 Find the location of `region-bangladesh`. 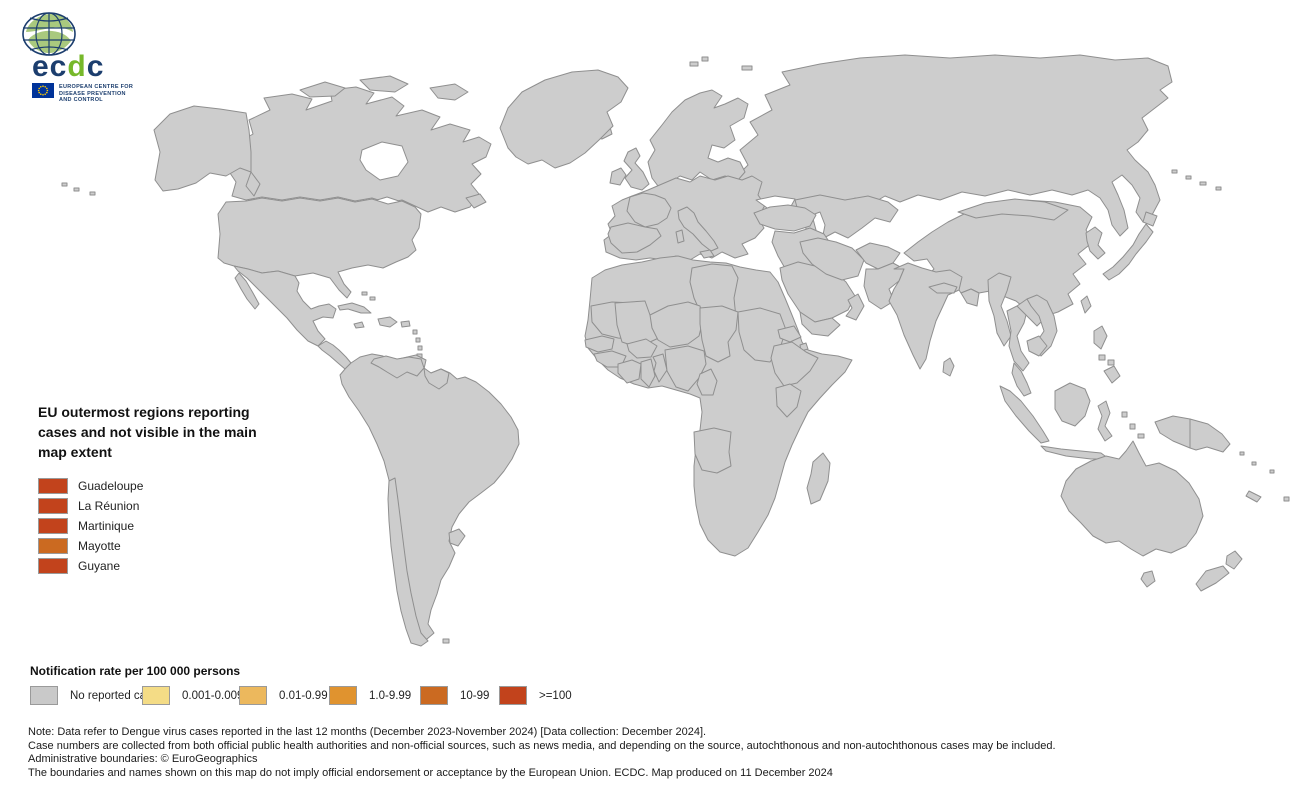

region-bangladesh is located at coordinates (970, 297).